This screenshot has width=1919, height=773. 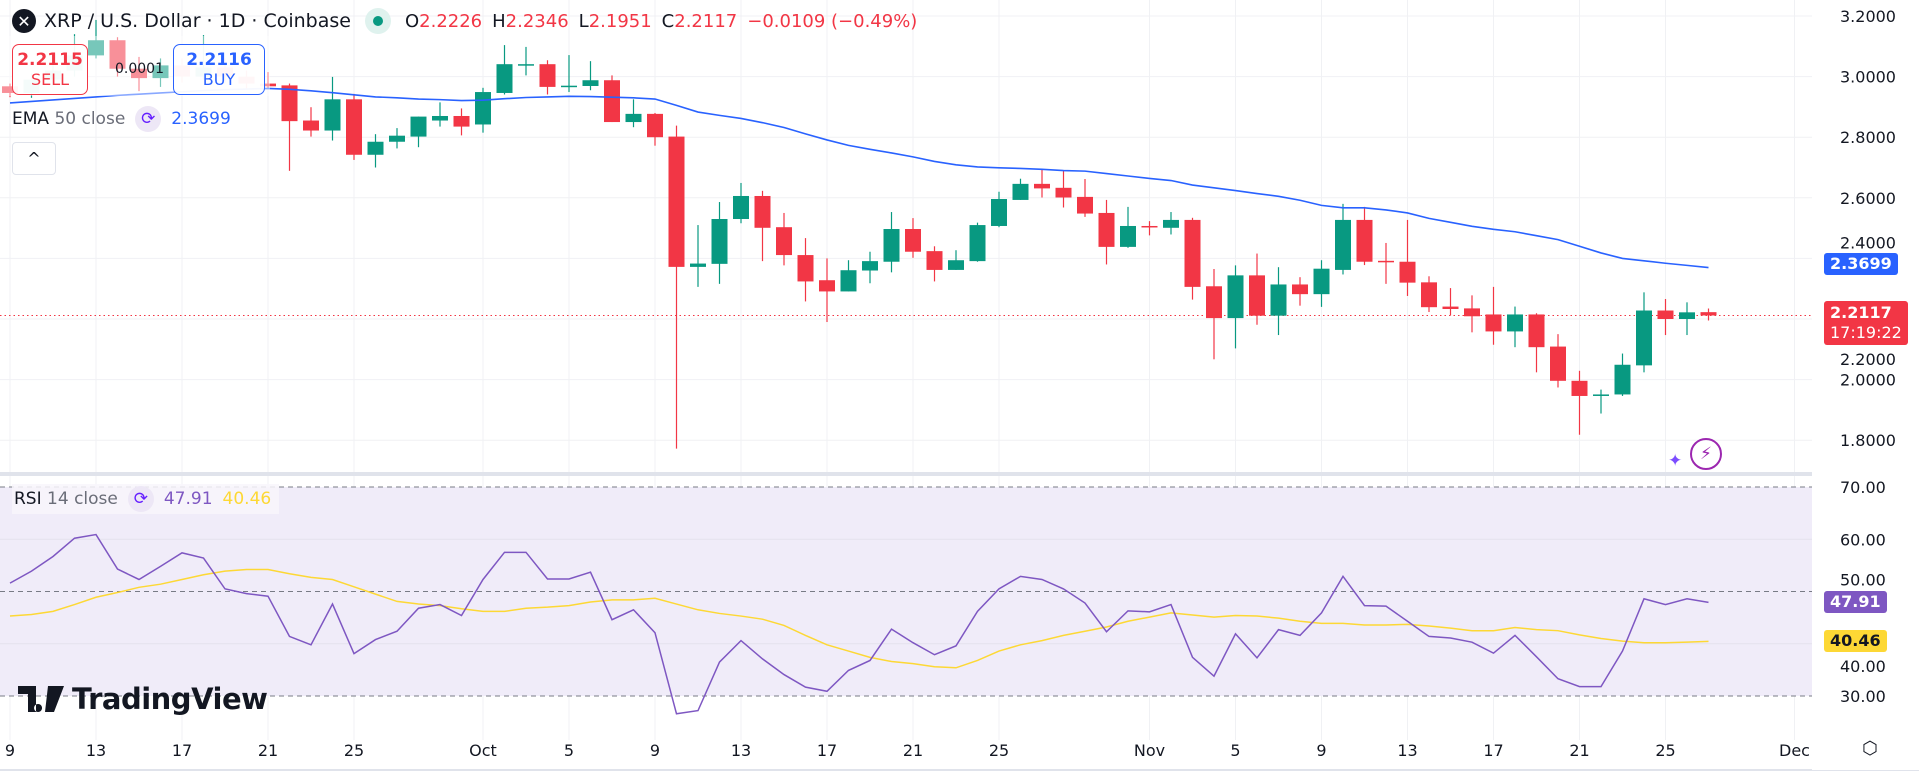 I want to click on collapse-legend-button: ^, so click(x=34, y=158).